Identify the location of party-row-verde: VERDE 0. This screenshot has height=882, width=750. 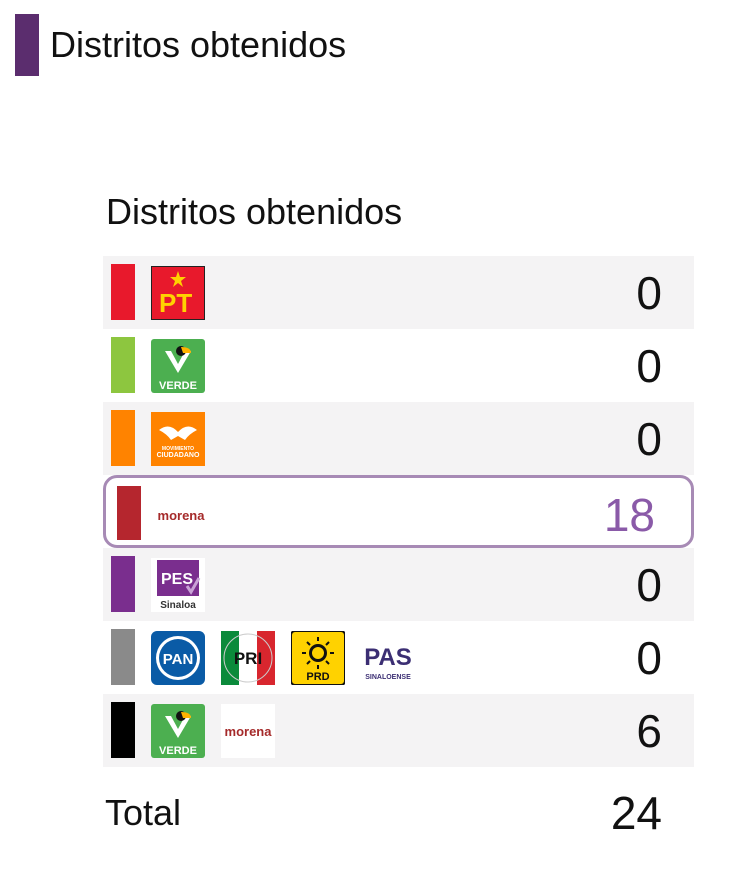
(398, 365).